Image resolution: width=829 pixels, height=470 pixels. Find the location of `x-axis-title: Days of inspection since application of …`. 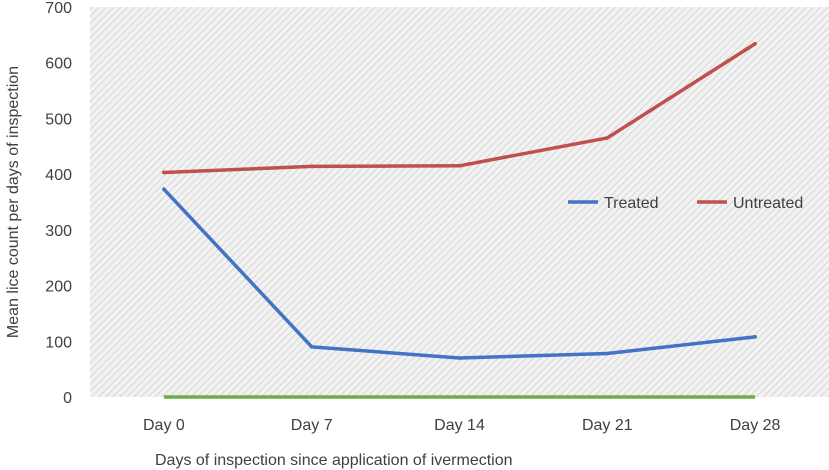

x-axis-title: Days of inspection since application of … is located at coordinates (334, 460).